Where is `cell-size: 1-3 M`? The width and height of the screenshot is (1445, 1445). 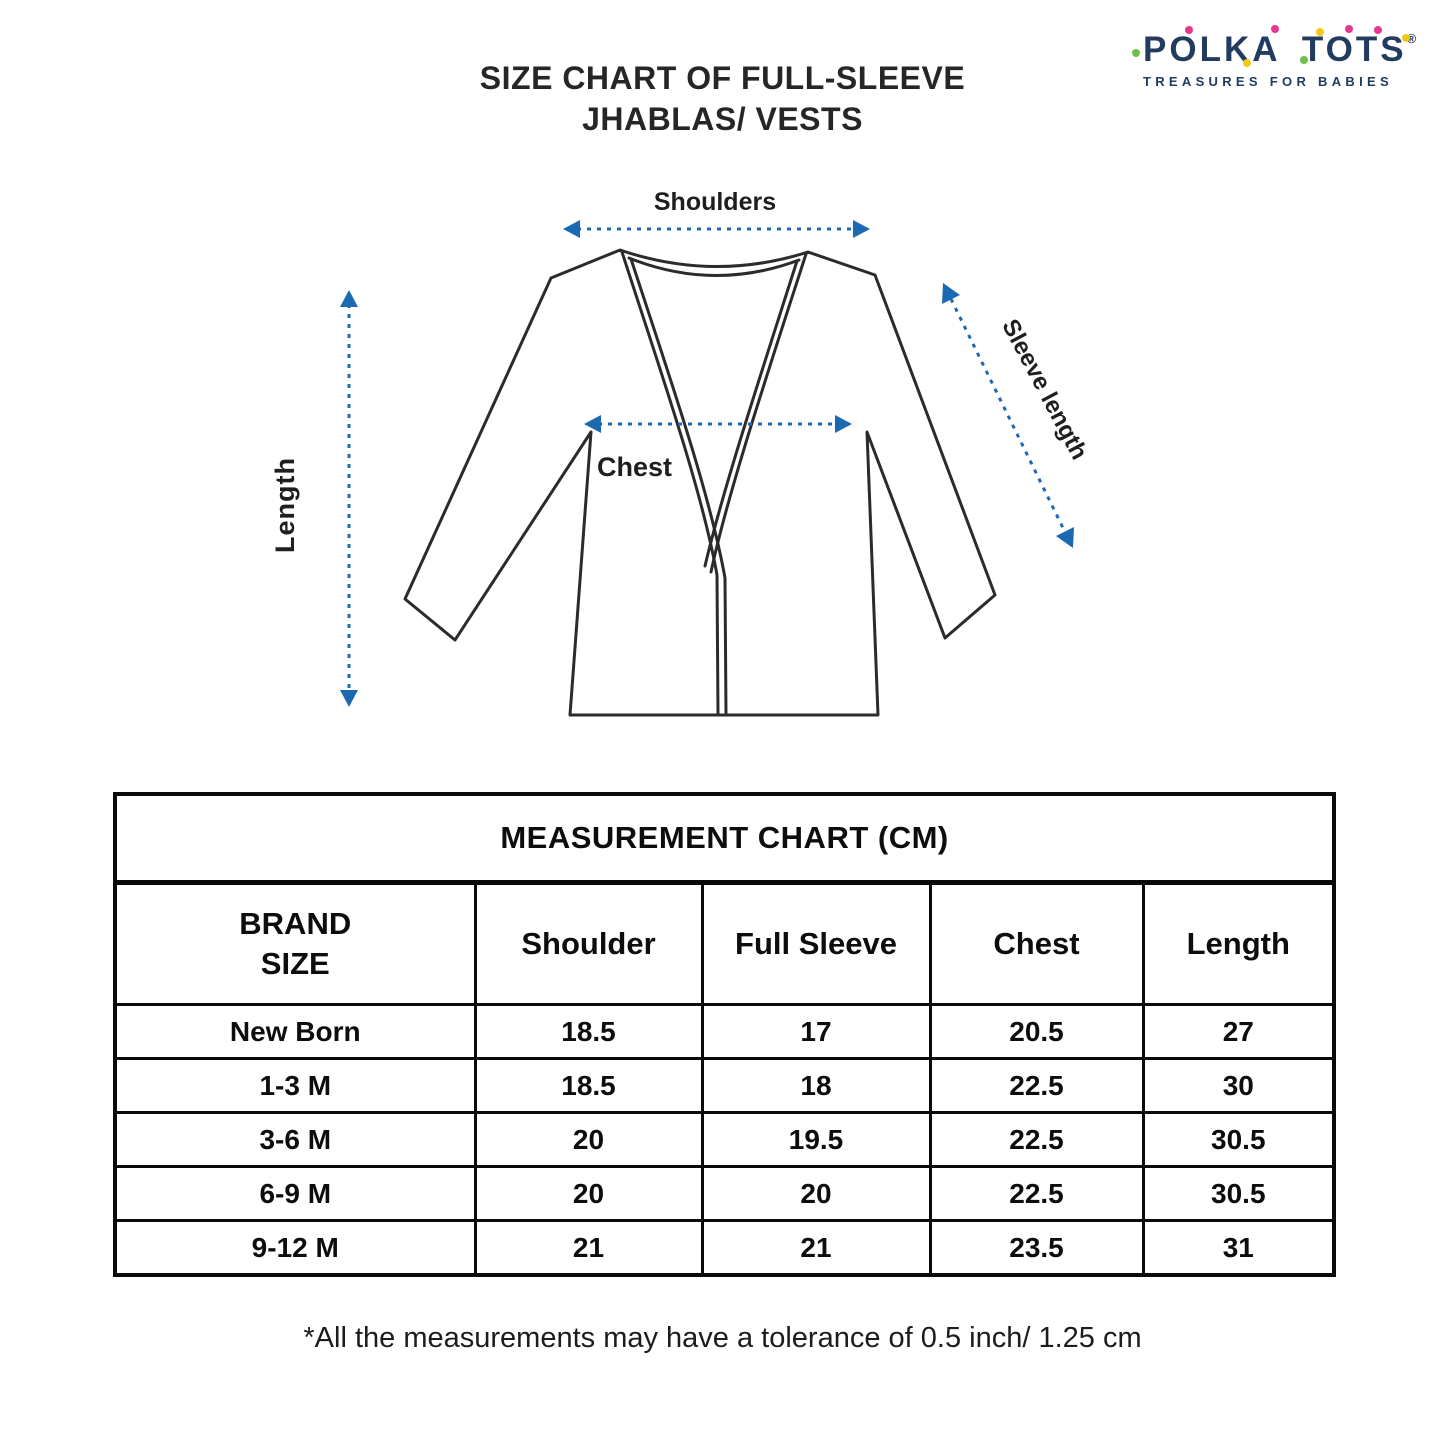
cell-size: 1-3 M is located at coordinates (295, 1085).